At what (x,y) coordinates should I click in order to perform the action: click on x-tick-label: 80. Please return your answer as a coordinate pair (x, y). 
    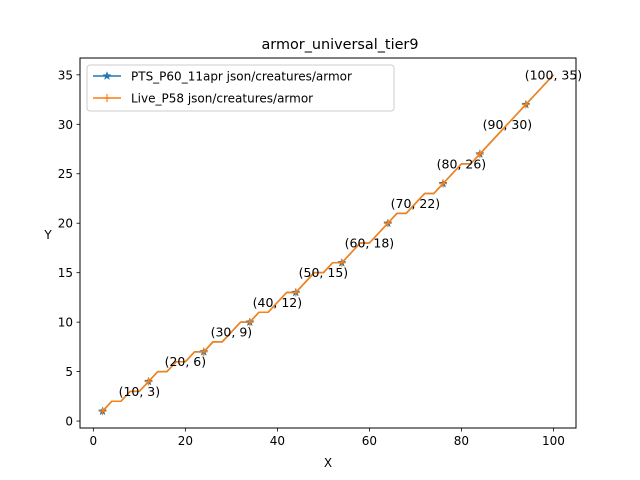
    Looking at the image, I should click on (461, 441).